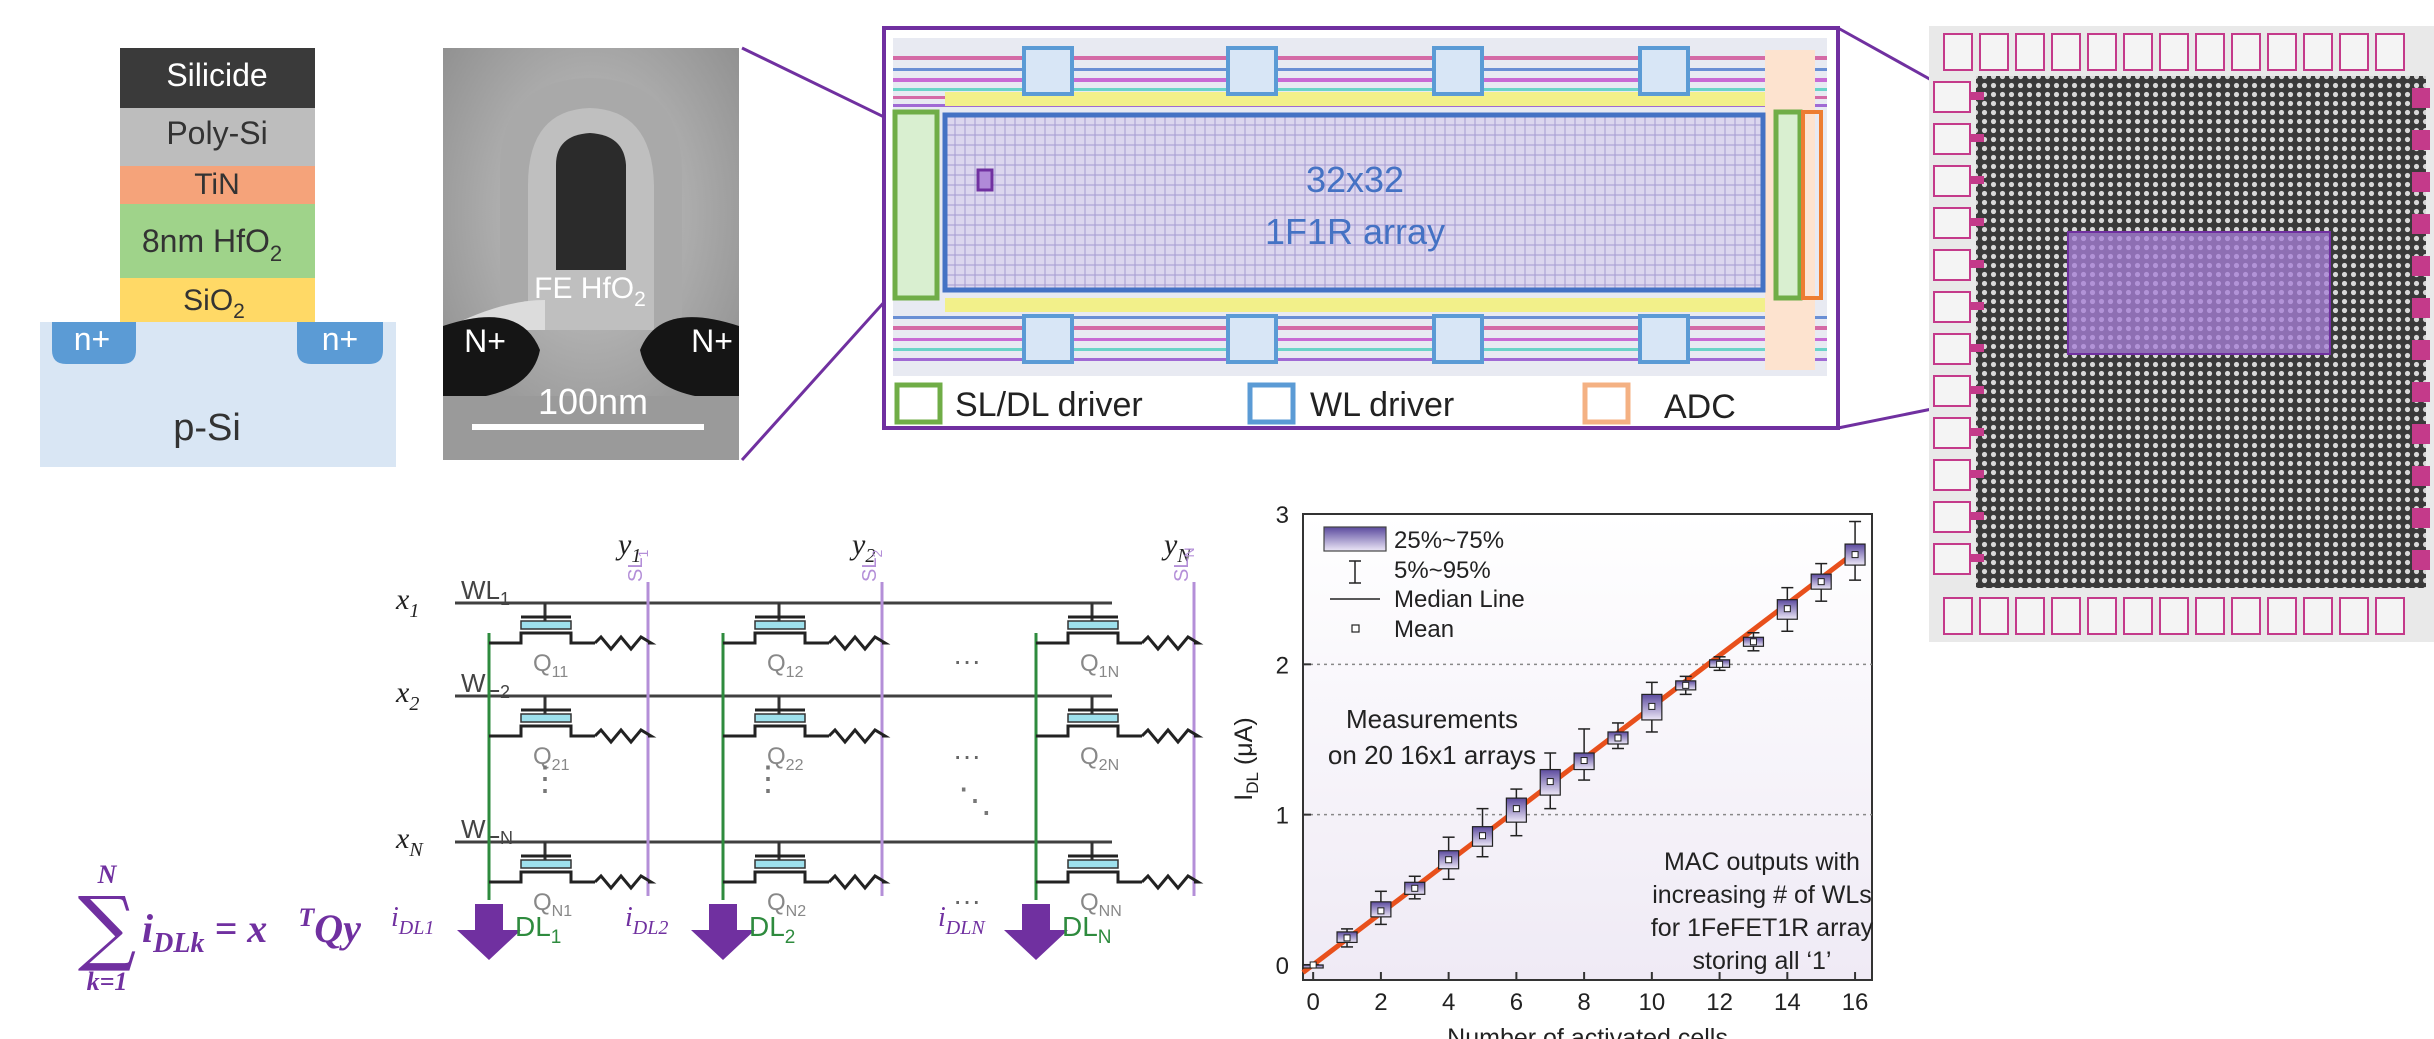  What do you see at coordinates (591, 254) in the screenshot?
I see `tem-cross-section: FE HfO2 N+ N+ 100nm` at bounding box center [591, 254].